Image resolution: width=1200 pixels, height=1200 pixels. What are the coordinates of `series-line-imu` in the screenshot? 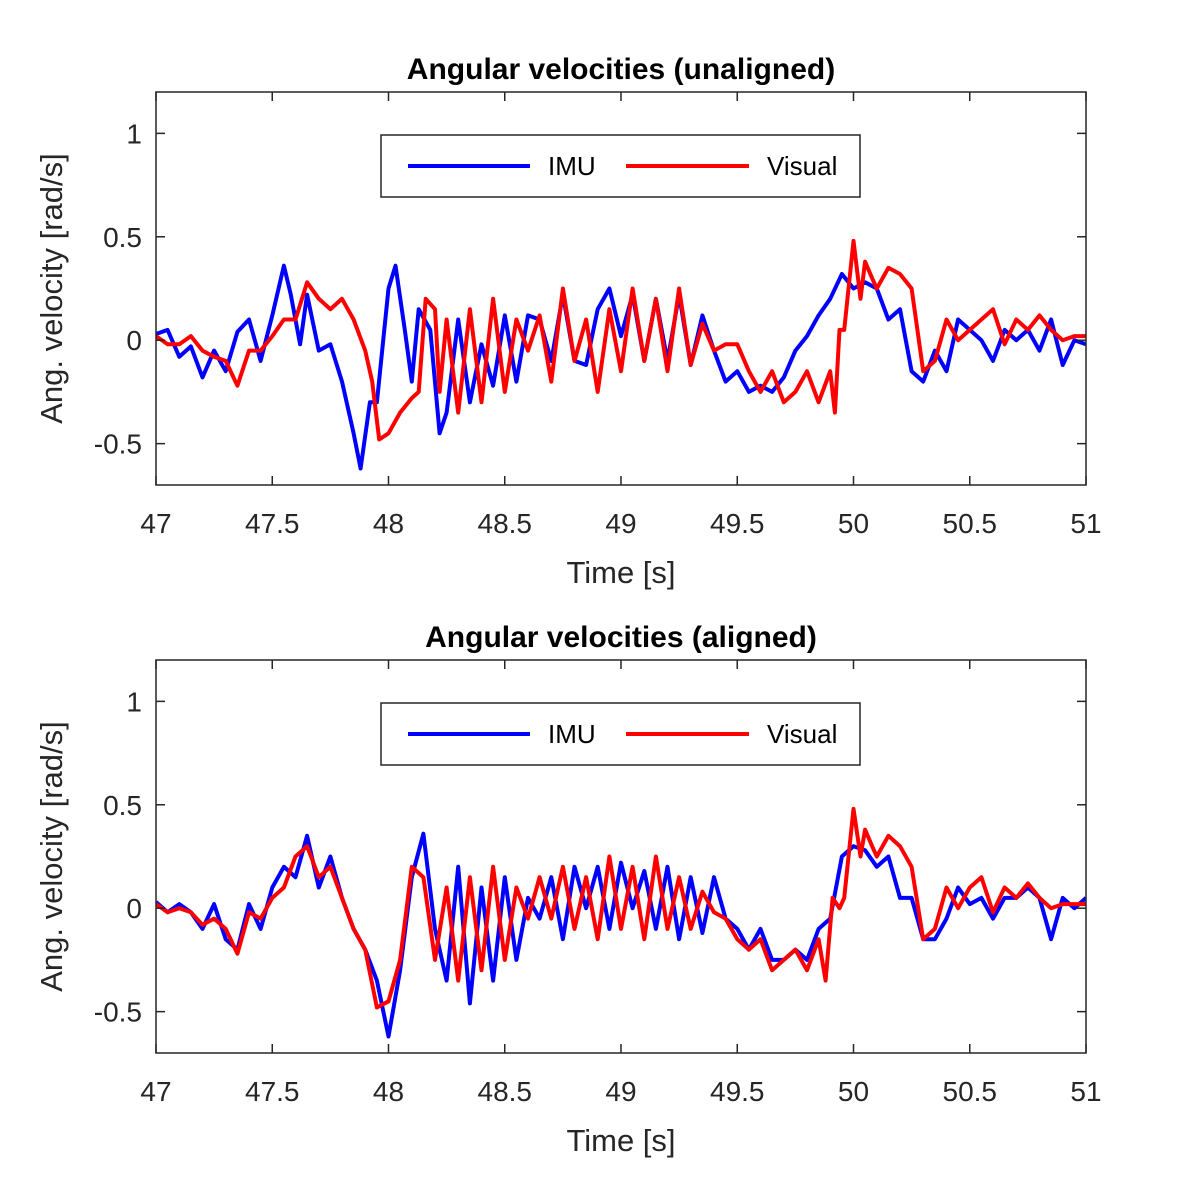 It's located at (621, 367).